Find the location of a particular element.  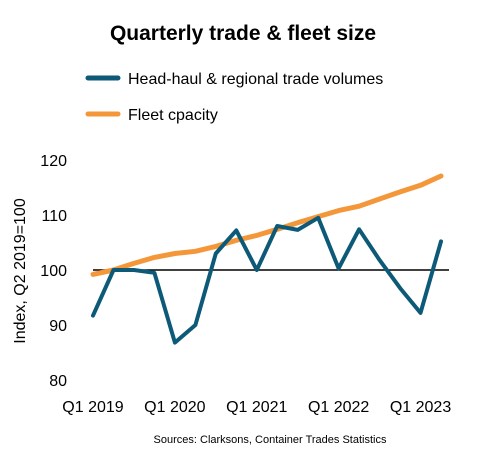

y-axis: 80 90 100 110 120 is located at coordinates (53, 271).